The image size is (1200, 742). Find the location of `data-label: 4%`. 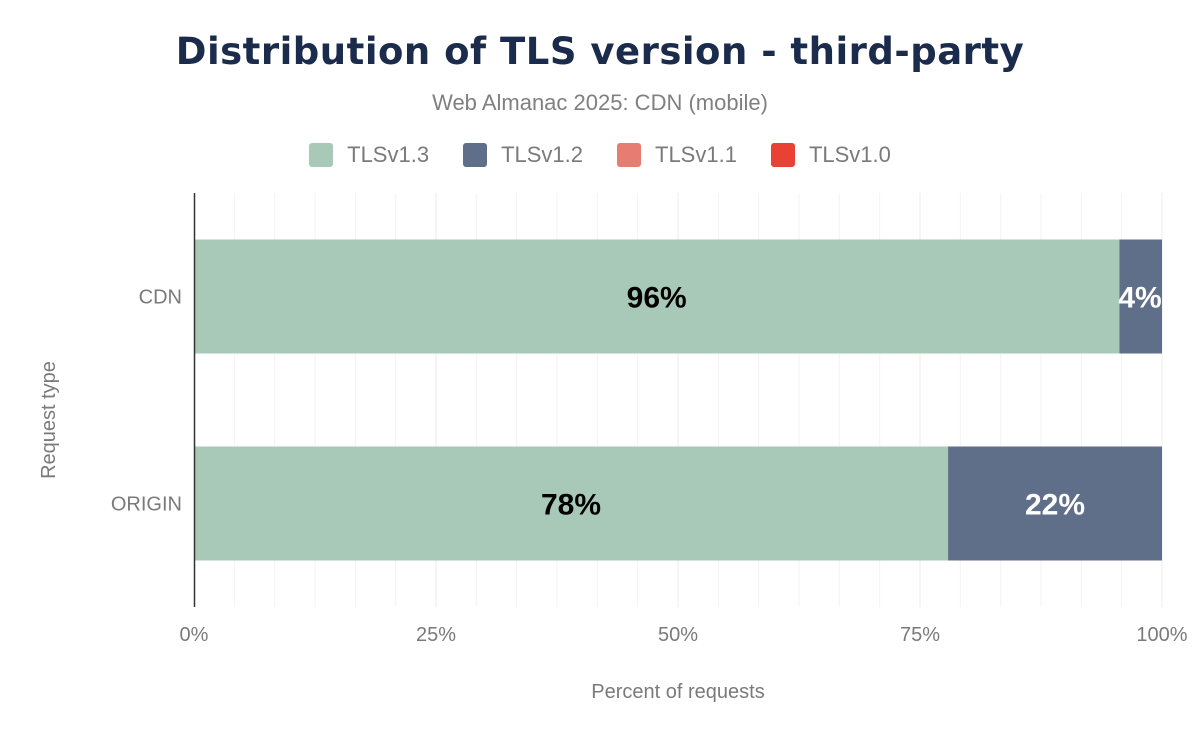

data-label: 4% is located at coordinates (1139, 298).